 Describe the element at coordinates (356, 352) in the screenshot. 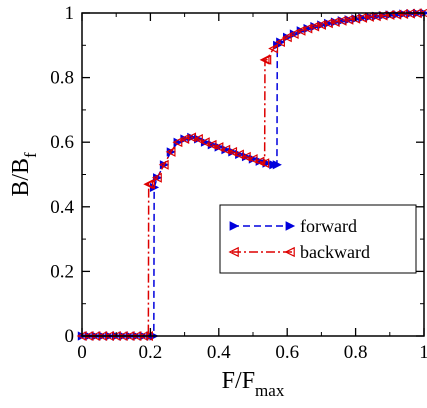

I see `x-tick-label: 0.8` at that location.